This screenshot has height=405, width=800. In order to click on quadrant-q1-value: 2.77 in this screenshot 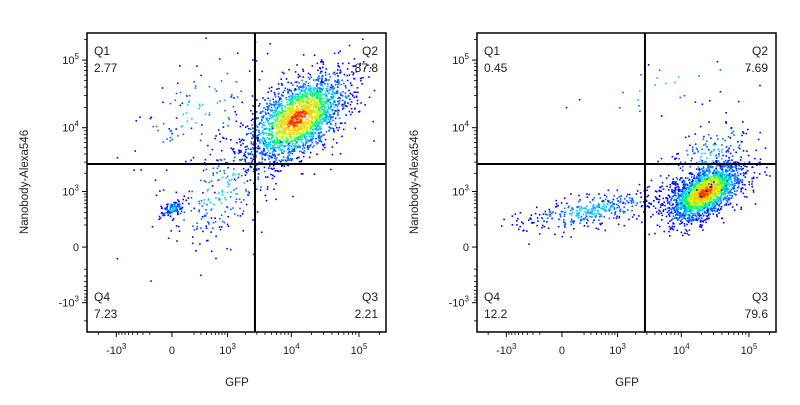, I will do `click(106, 68)`.